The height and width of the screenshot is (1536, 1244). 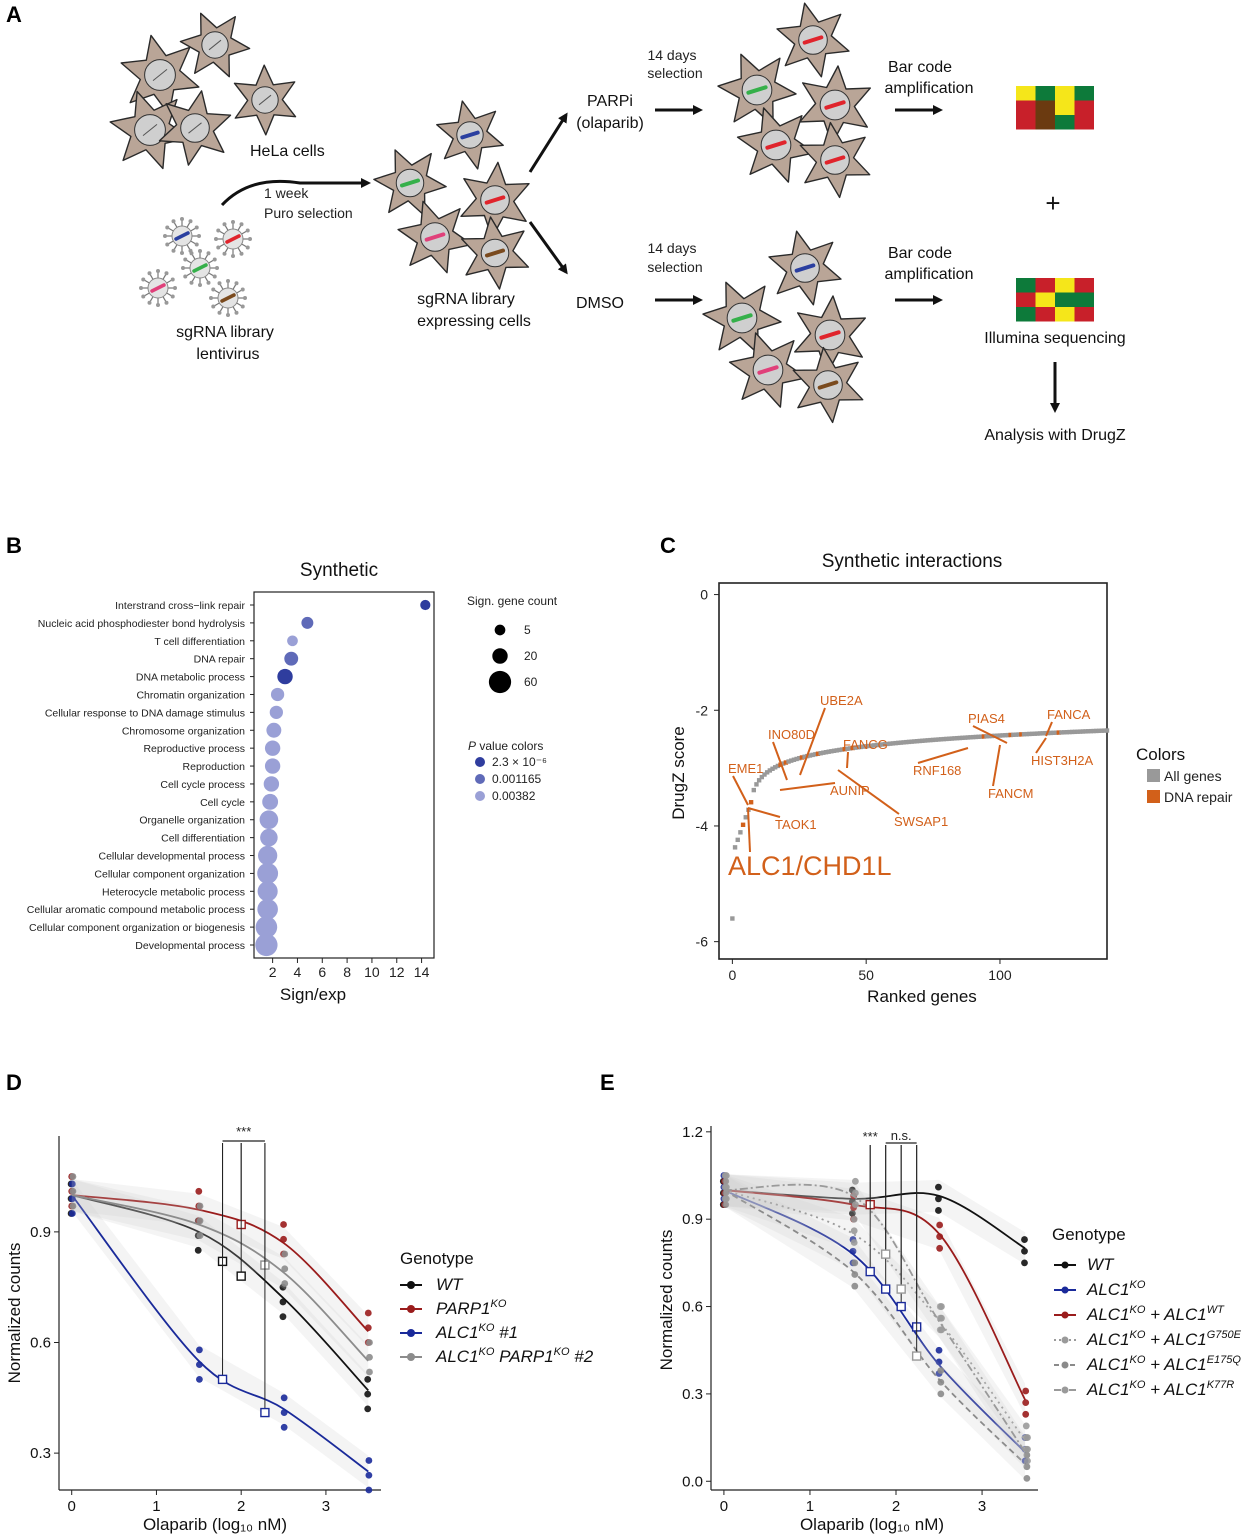 I want to click on legend-label-sup2: KO, so click(x=562, y=1352).